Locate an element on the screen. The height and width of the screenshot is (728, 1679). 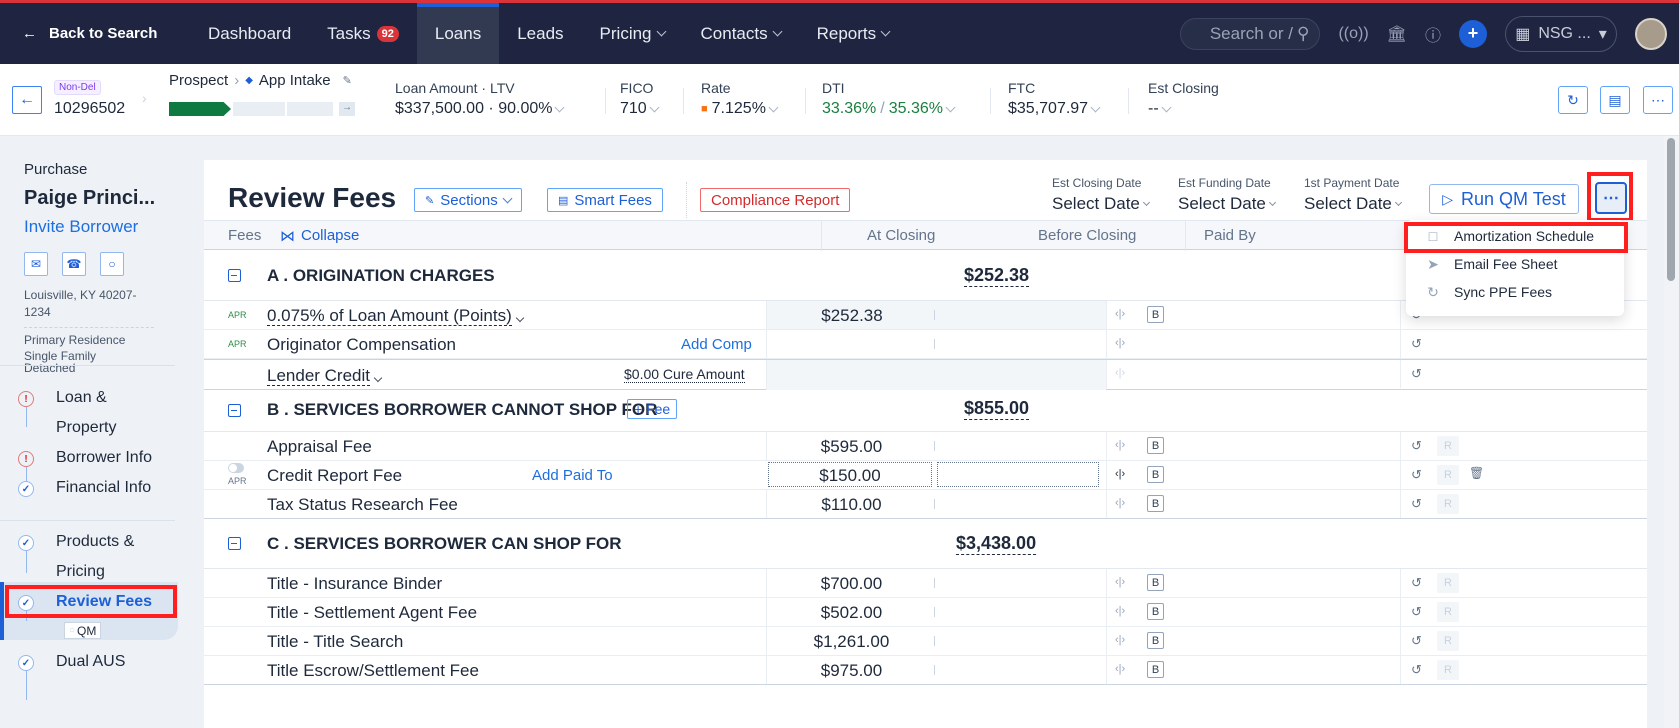
broadcast-icon: ((o)) is located at coordinates (1353, 33).